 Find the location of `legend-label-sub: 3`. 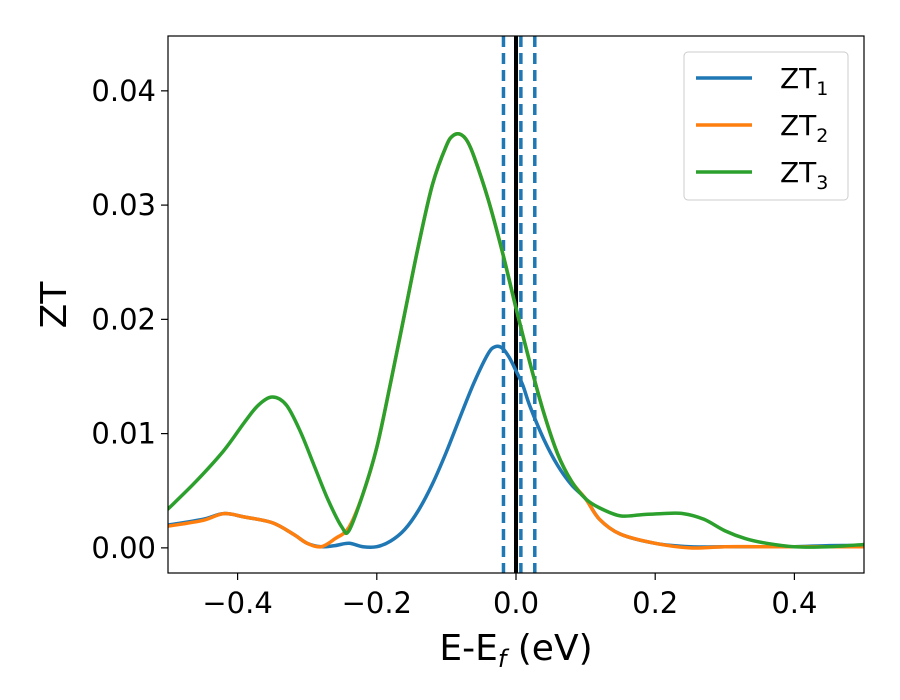

legend-label-sub: 3 is located at coordinates (822, 183).